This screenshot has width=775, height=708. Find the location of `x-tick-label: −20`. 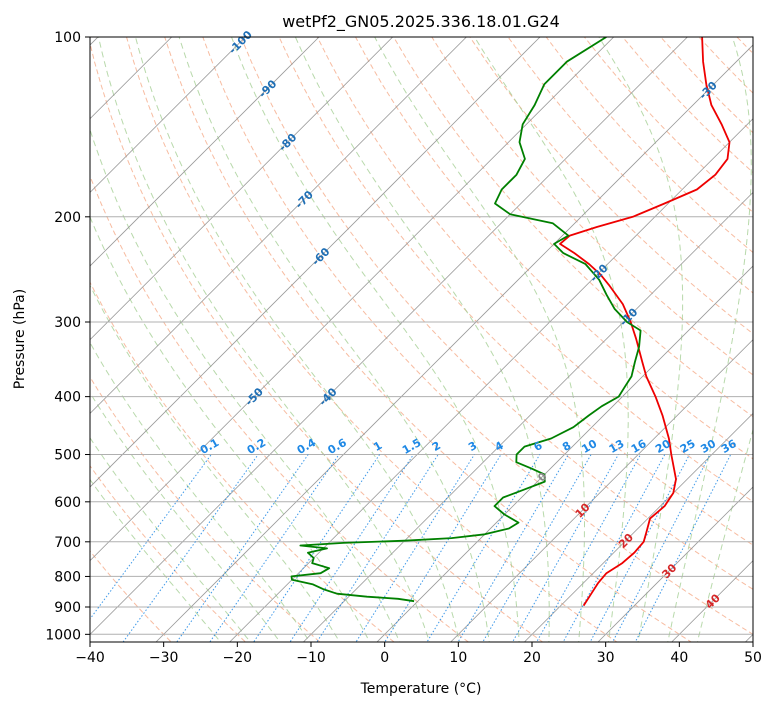

x-tick-label: −20 is located at coordinates (238, 658).